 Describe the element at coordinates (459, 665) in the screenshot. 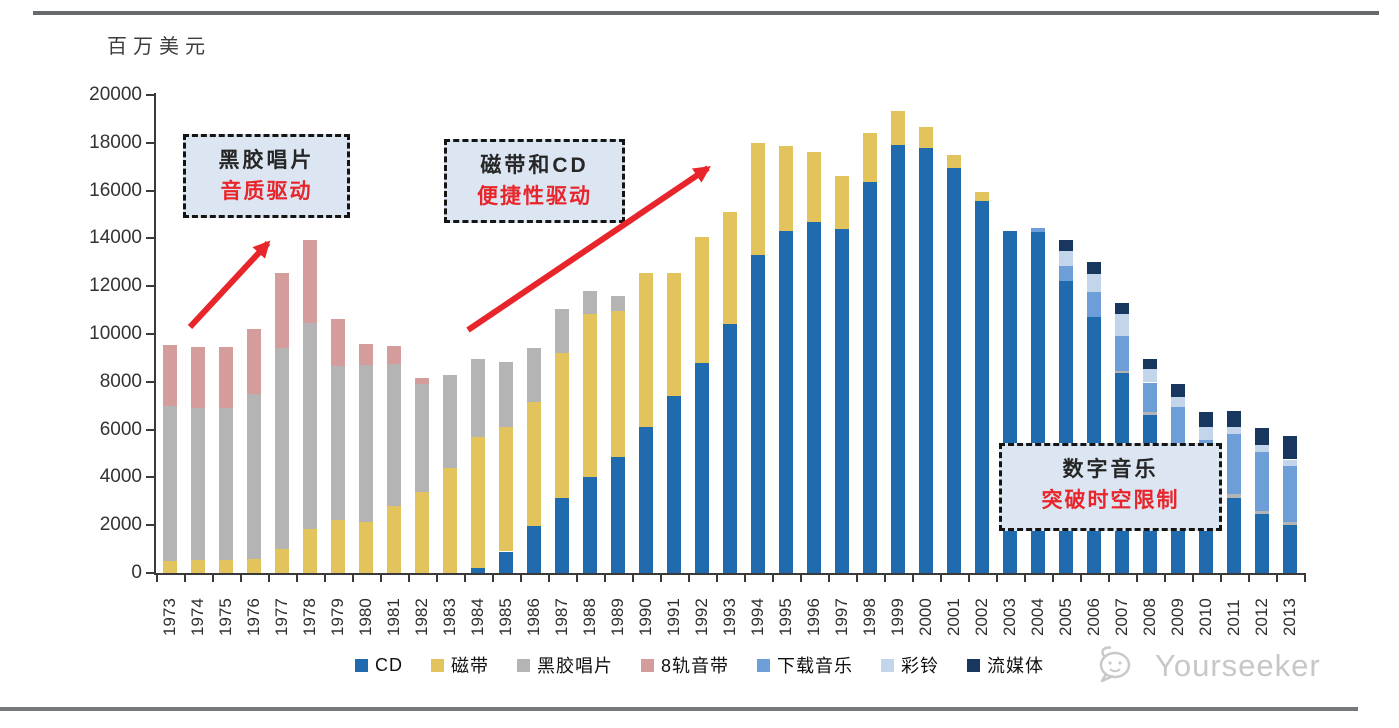

I see `legend-item-cassette: 磁带` at that location.